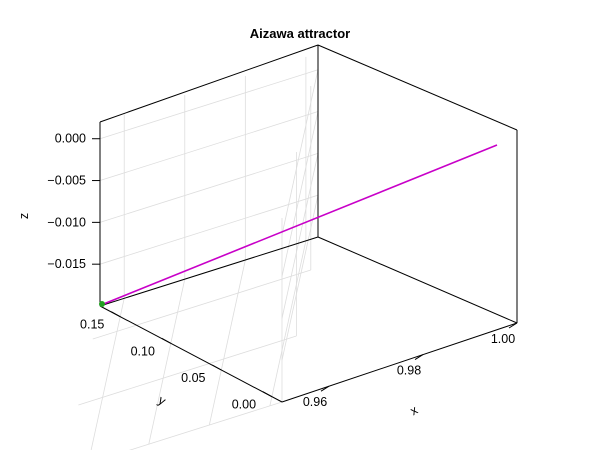 The height and width of the screenshot is (450, 600). What do you see at coordinates (24, 216) in the screenshot?
I see `z-axis-label: z` at bounding box center [24, 216].